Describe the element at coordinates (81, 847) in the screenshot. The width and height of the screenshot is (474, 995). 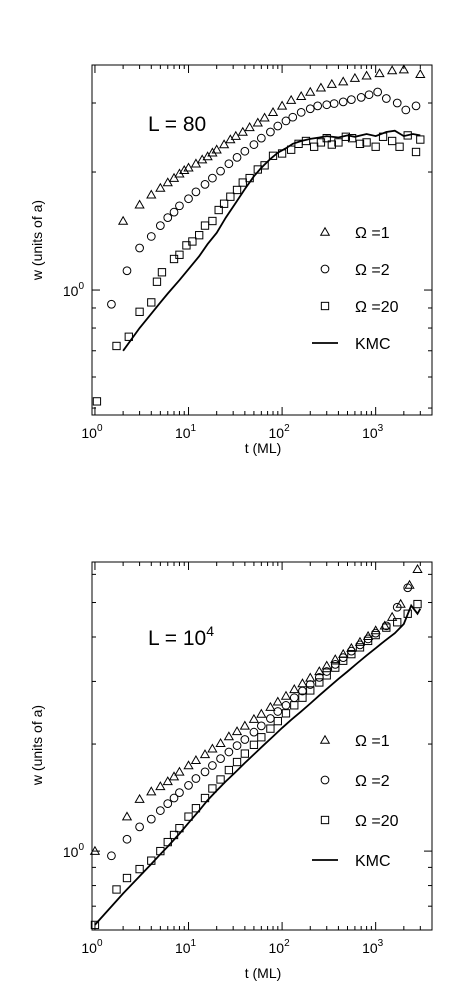
I see `y-tick-label-exponent: 0` at that location.